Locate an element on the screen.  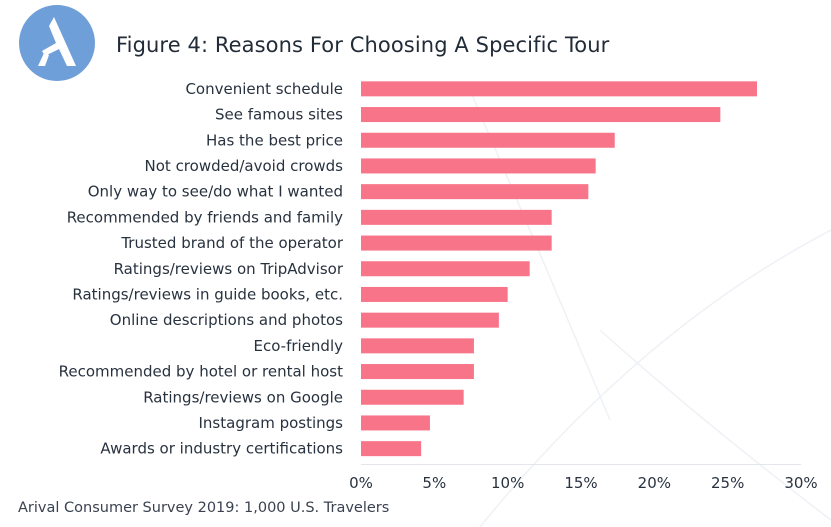
x-tick-label: 20% is located at coordinates (654, 483).